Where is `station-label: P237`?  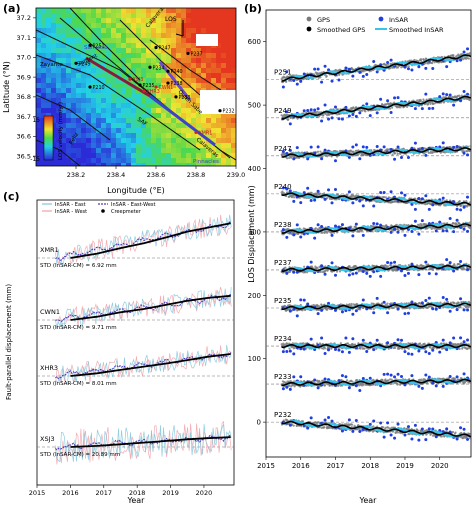 station-label: P237 is located at coordinates (197, 54).